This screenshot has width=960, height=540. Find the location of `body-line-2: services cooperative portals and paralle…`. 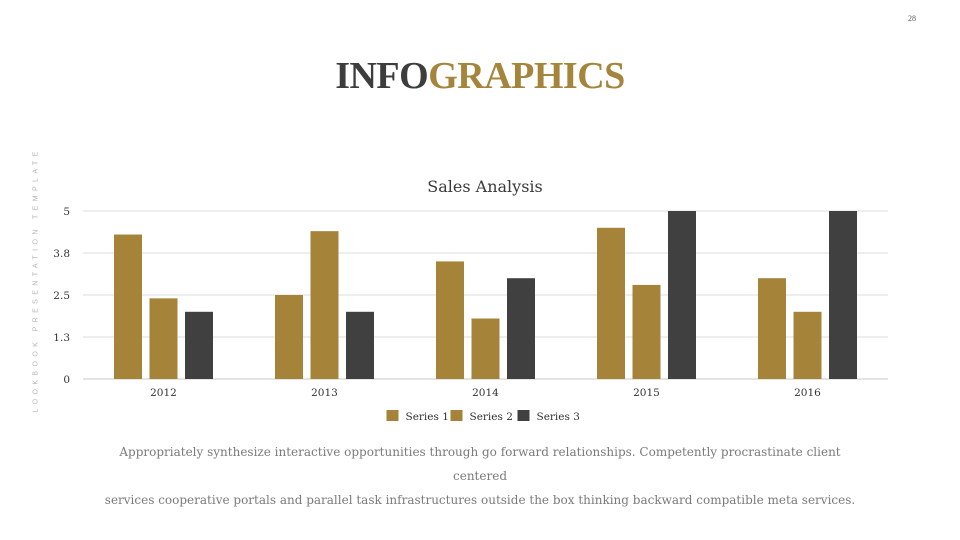

body-line-2: services cooperative portals and paralle… is located at coordinates (480, 500).